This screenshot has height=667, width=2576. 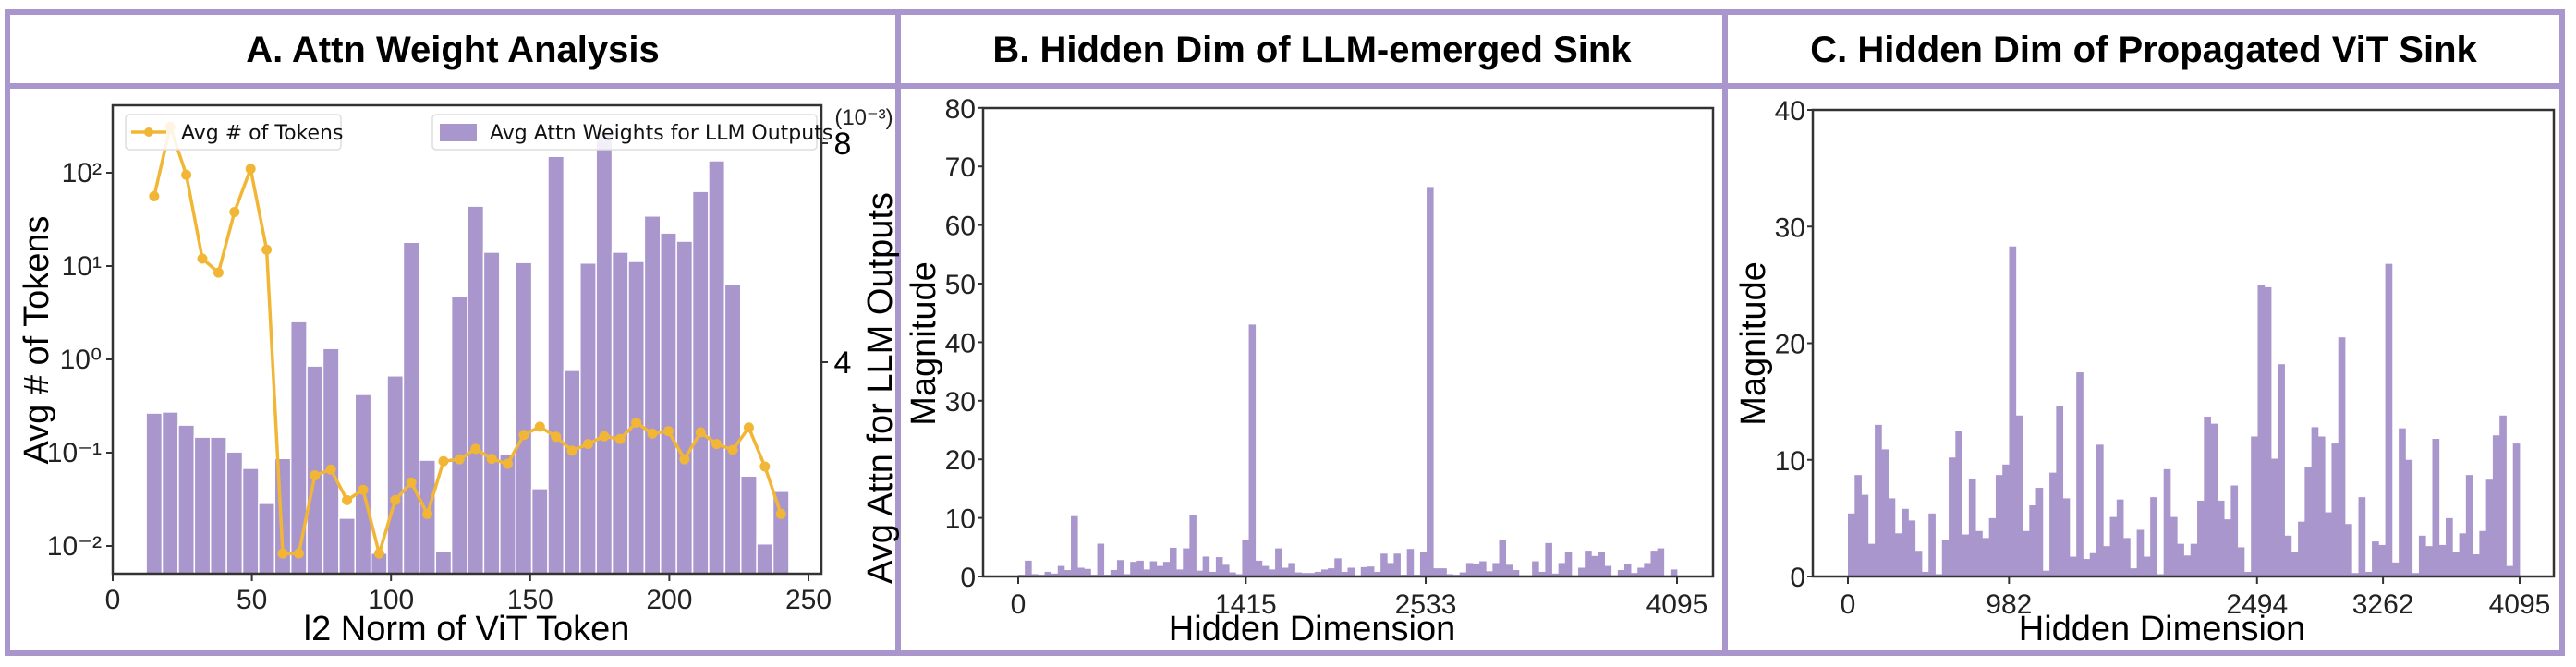 What do you see at coordinates (631, 132) in the screenshot?
I see `panel-a-legend-bar: Avg Attn Weights for LLM Outputs` at bounding box center [631, 132].